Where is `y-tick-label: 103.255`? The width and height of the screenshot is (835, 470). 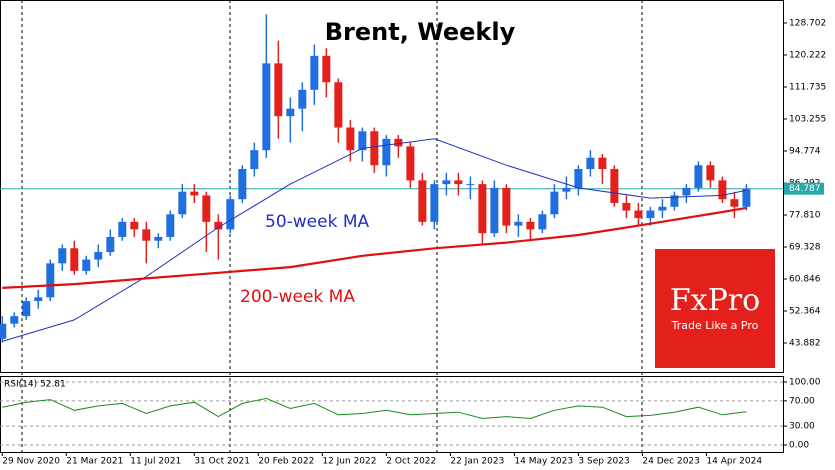 y-tick-label: 103.255 is located at coordinates (807, 120).